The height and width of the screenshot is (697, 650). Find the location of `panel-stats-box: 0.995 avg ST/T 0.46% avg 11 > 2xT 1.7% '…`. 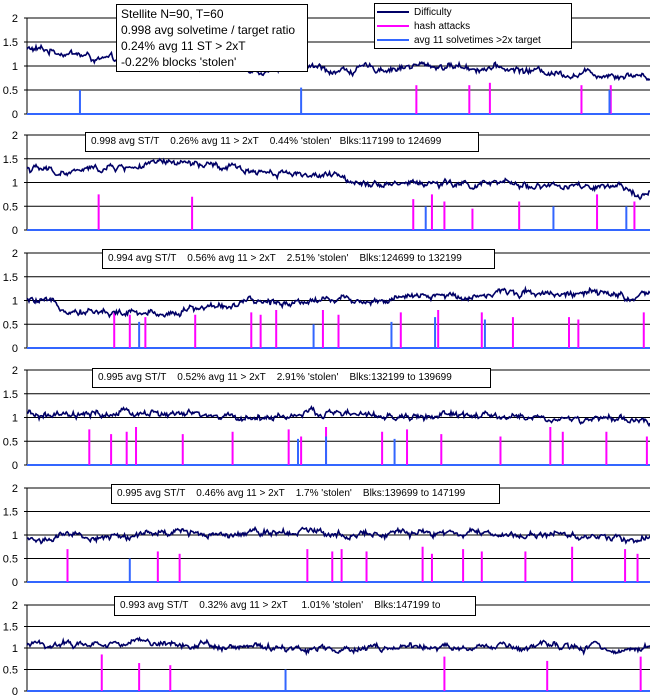

panel-stats-box: 0.995 avg ST/T 0.46% avg 11 > 2xT 1.7% '… is located at coordinates (305, 494).